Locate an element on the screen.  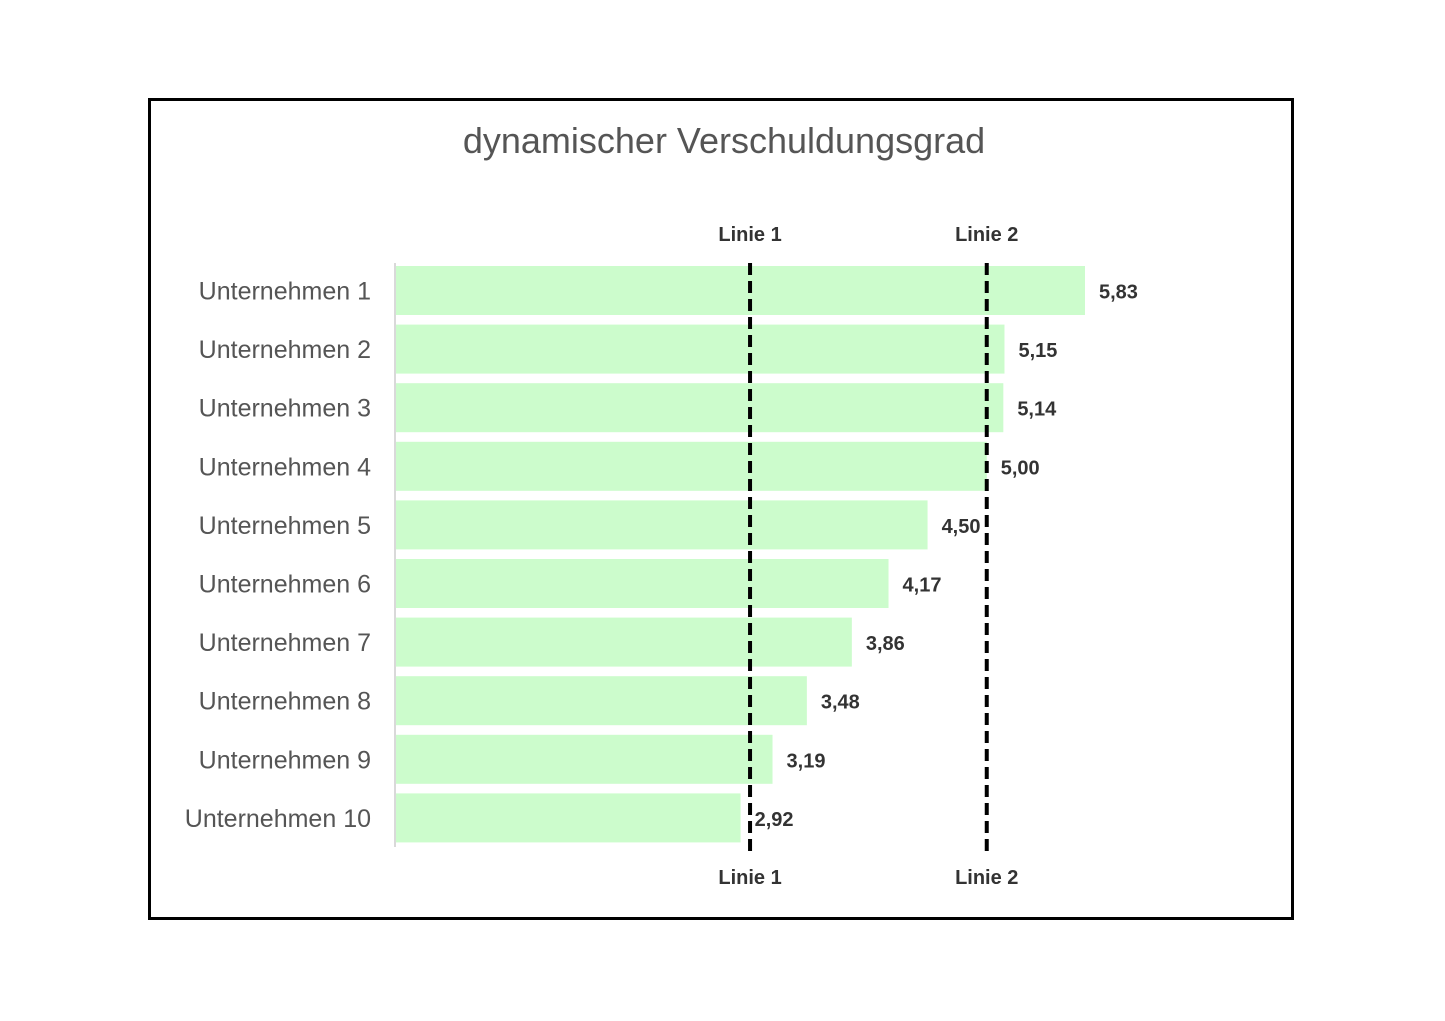
value-label-10: 2,92 is located at coordinates (774, 820).